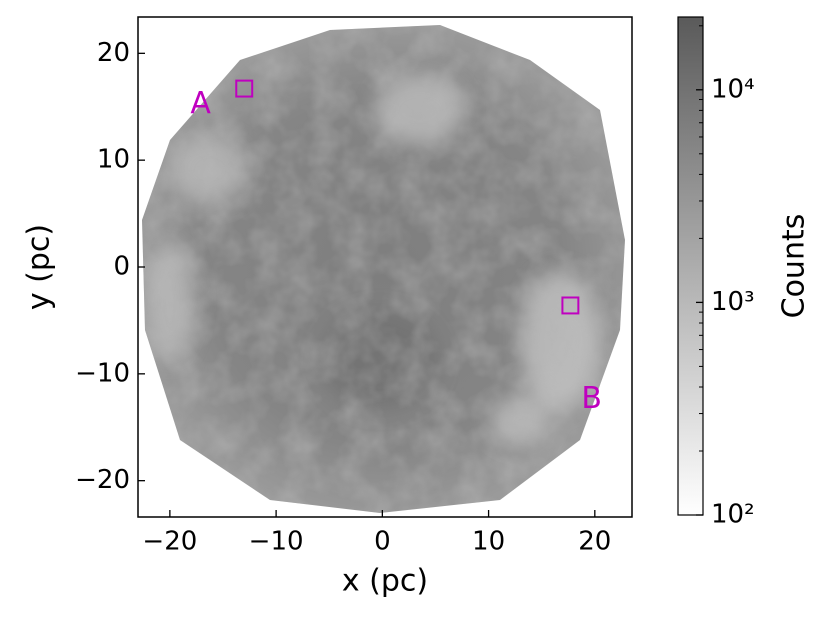 The width and height of the screenshot is (830, 618). I want to click on y-tick-label: 20, so click(113, 53).